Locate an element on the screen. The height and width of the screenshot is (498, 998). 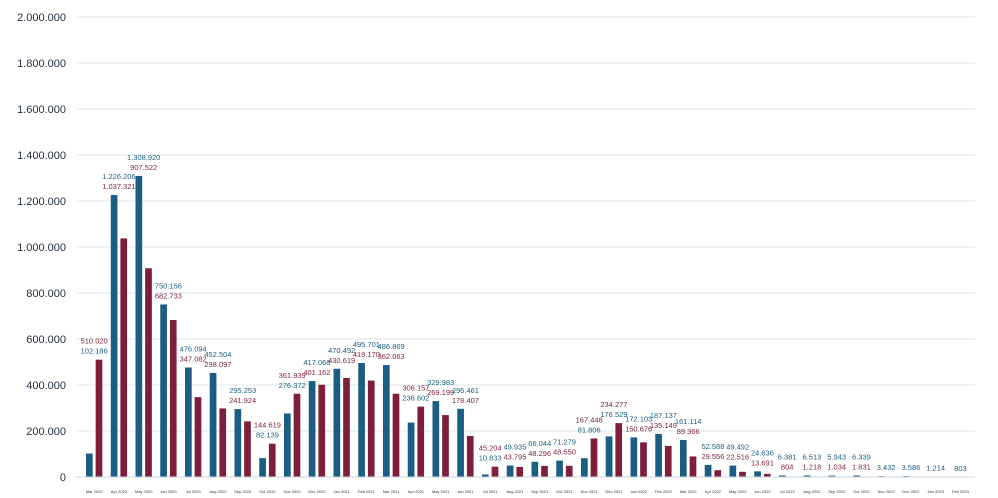
x-tick-label: Jun 2020 is located at coordinates (168, 491).